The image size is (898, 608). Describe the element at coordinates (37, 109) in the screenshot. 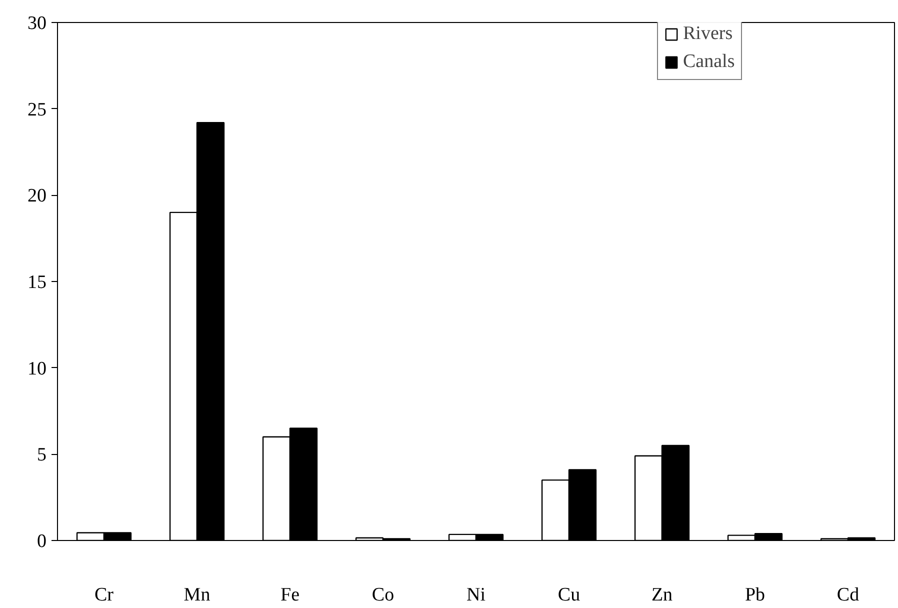

I see `y-tick-label: 25` at that location.